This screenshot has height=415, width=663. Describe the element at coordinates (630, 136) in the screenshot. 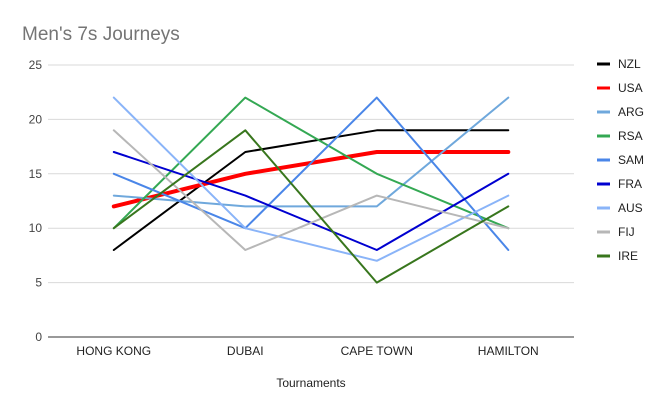

I see `legend-label: RSA` at that location.